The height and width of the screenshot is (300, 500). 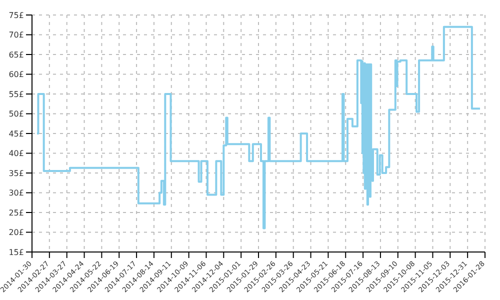 I want to click on y-tick-label: 55£, so click(x=16, y=94).